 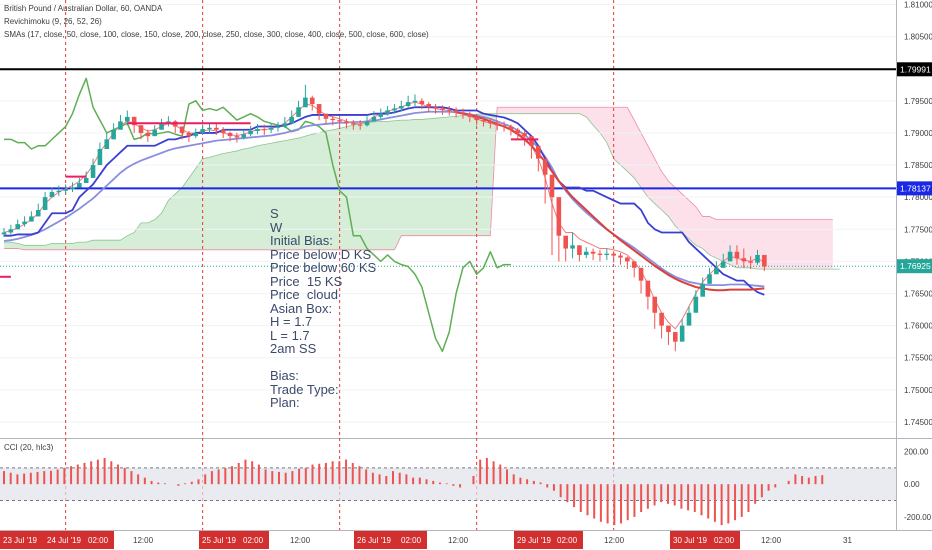 What do you see at coordinates (915, 266) in the screenshot?
I see `last-price-label: 1.76925` at bounding box center [915, 266].